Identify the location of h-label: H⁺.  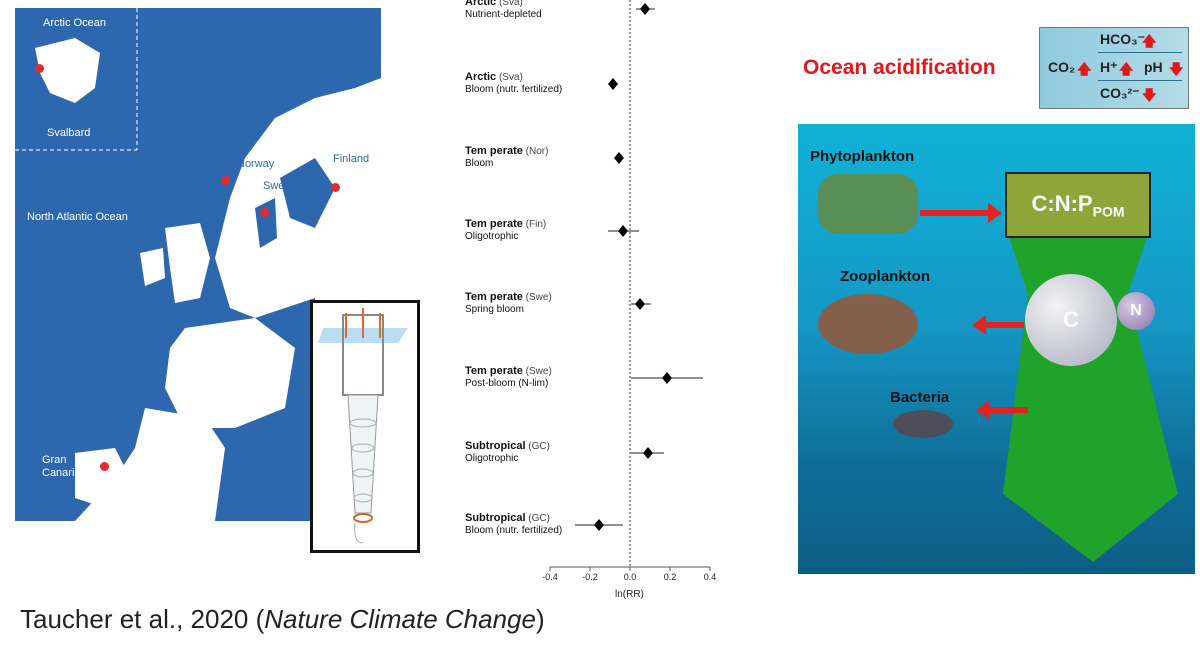
(1109, 67).